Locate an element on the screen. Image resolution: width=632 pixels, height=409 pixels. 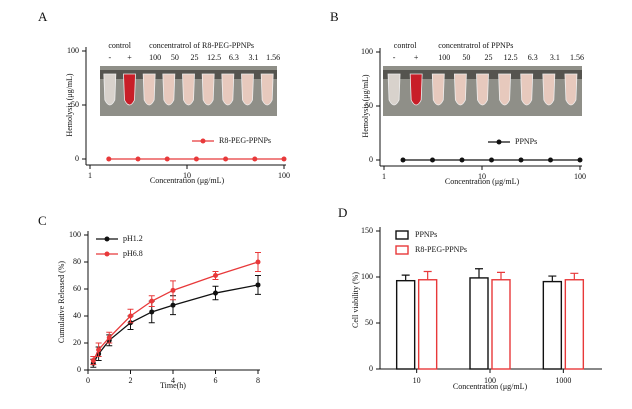
x-tick-label: 1000 is located at coordinates (563, 380).